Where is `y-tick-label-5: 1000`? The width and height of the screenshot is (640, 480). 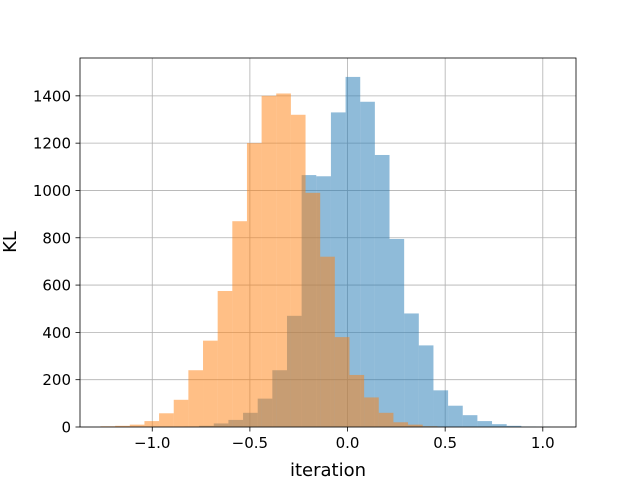
y-tick-label-5: 1000 is located at coordinates (52, 191).